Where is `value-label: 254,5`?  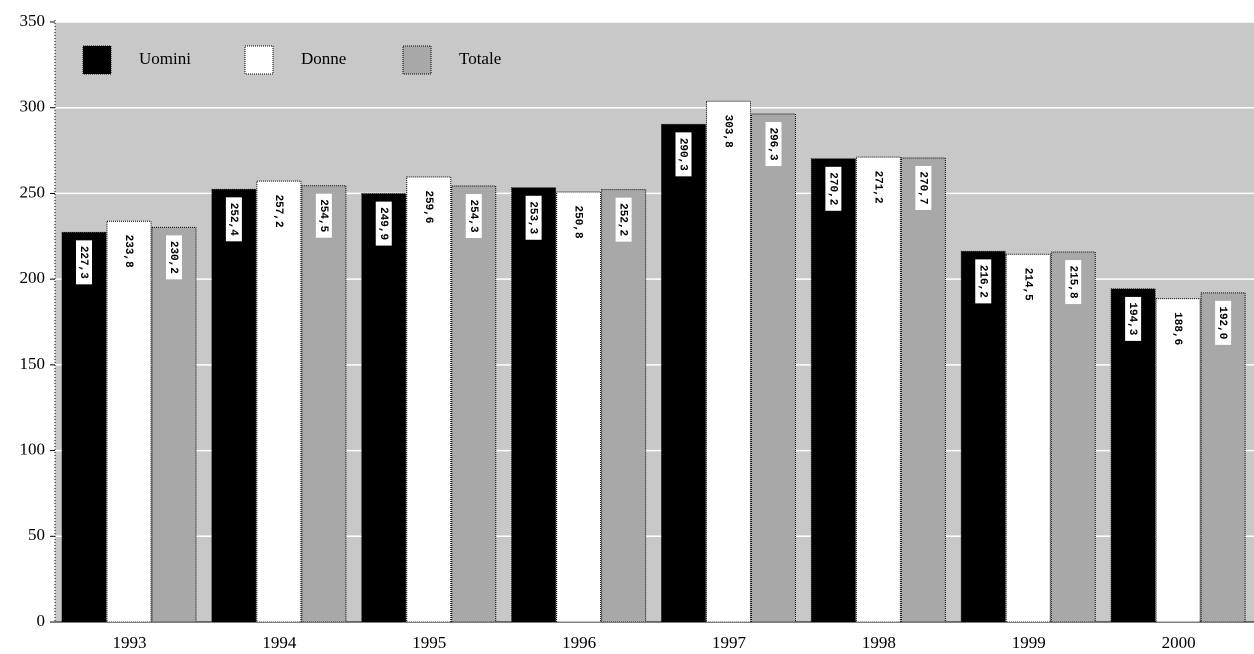
value-label: 254,5 is located at coordinates (323, 215).